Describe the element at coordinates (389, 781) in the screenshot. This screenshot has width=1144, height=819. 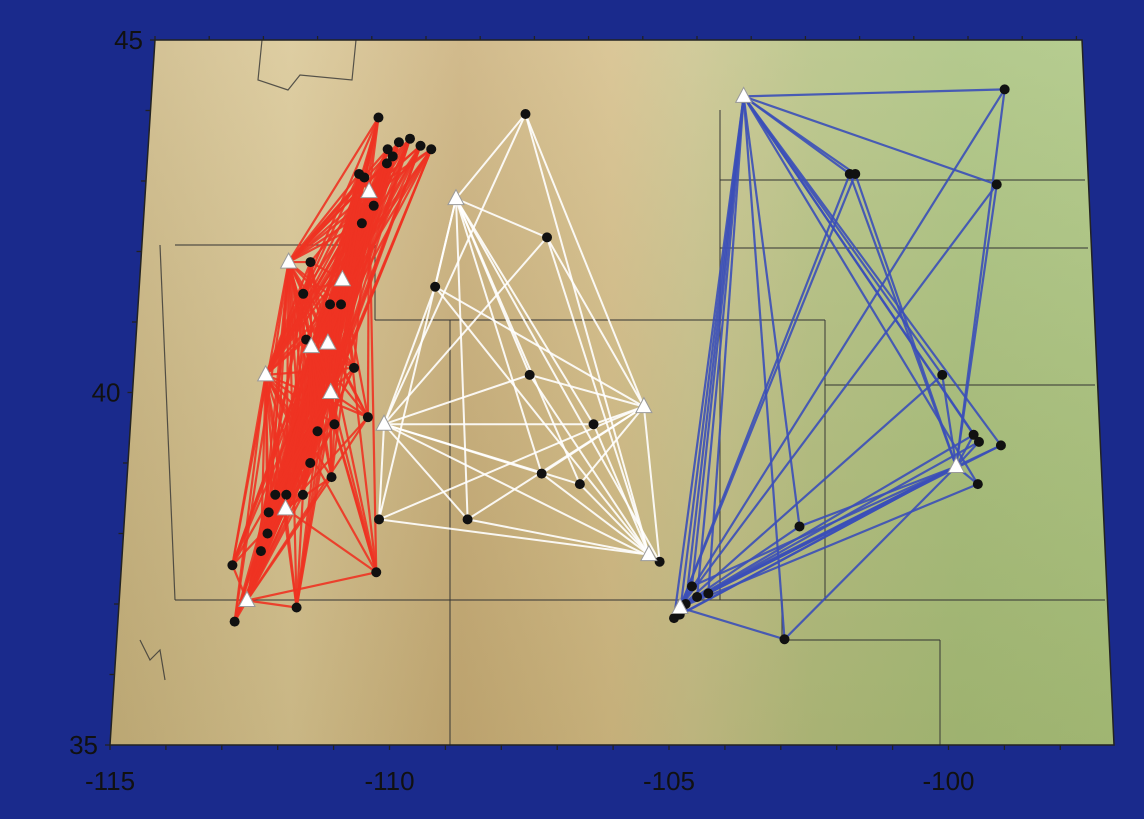
I see `lon-tick-label: -110` at that location.